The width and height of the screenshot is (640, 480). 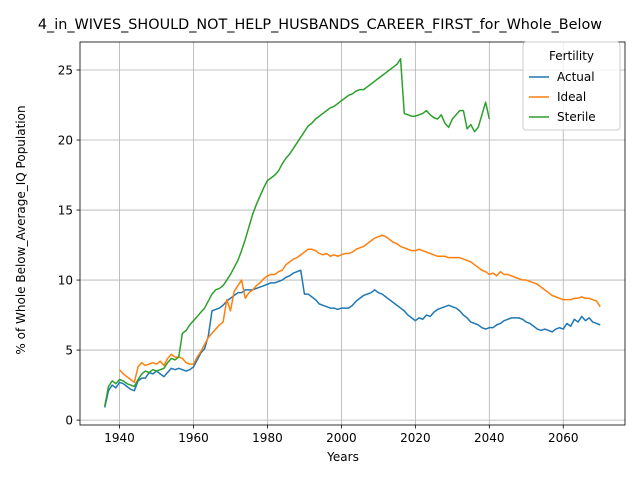 What do you see at coordinates (563, 438) in the screenshot?
I see `x-tick-label: 2060` at bounding box center [563, 438].